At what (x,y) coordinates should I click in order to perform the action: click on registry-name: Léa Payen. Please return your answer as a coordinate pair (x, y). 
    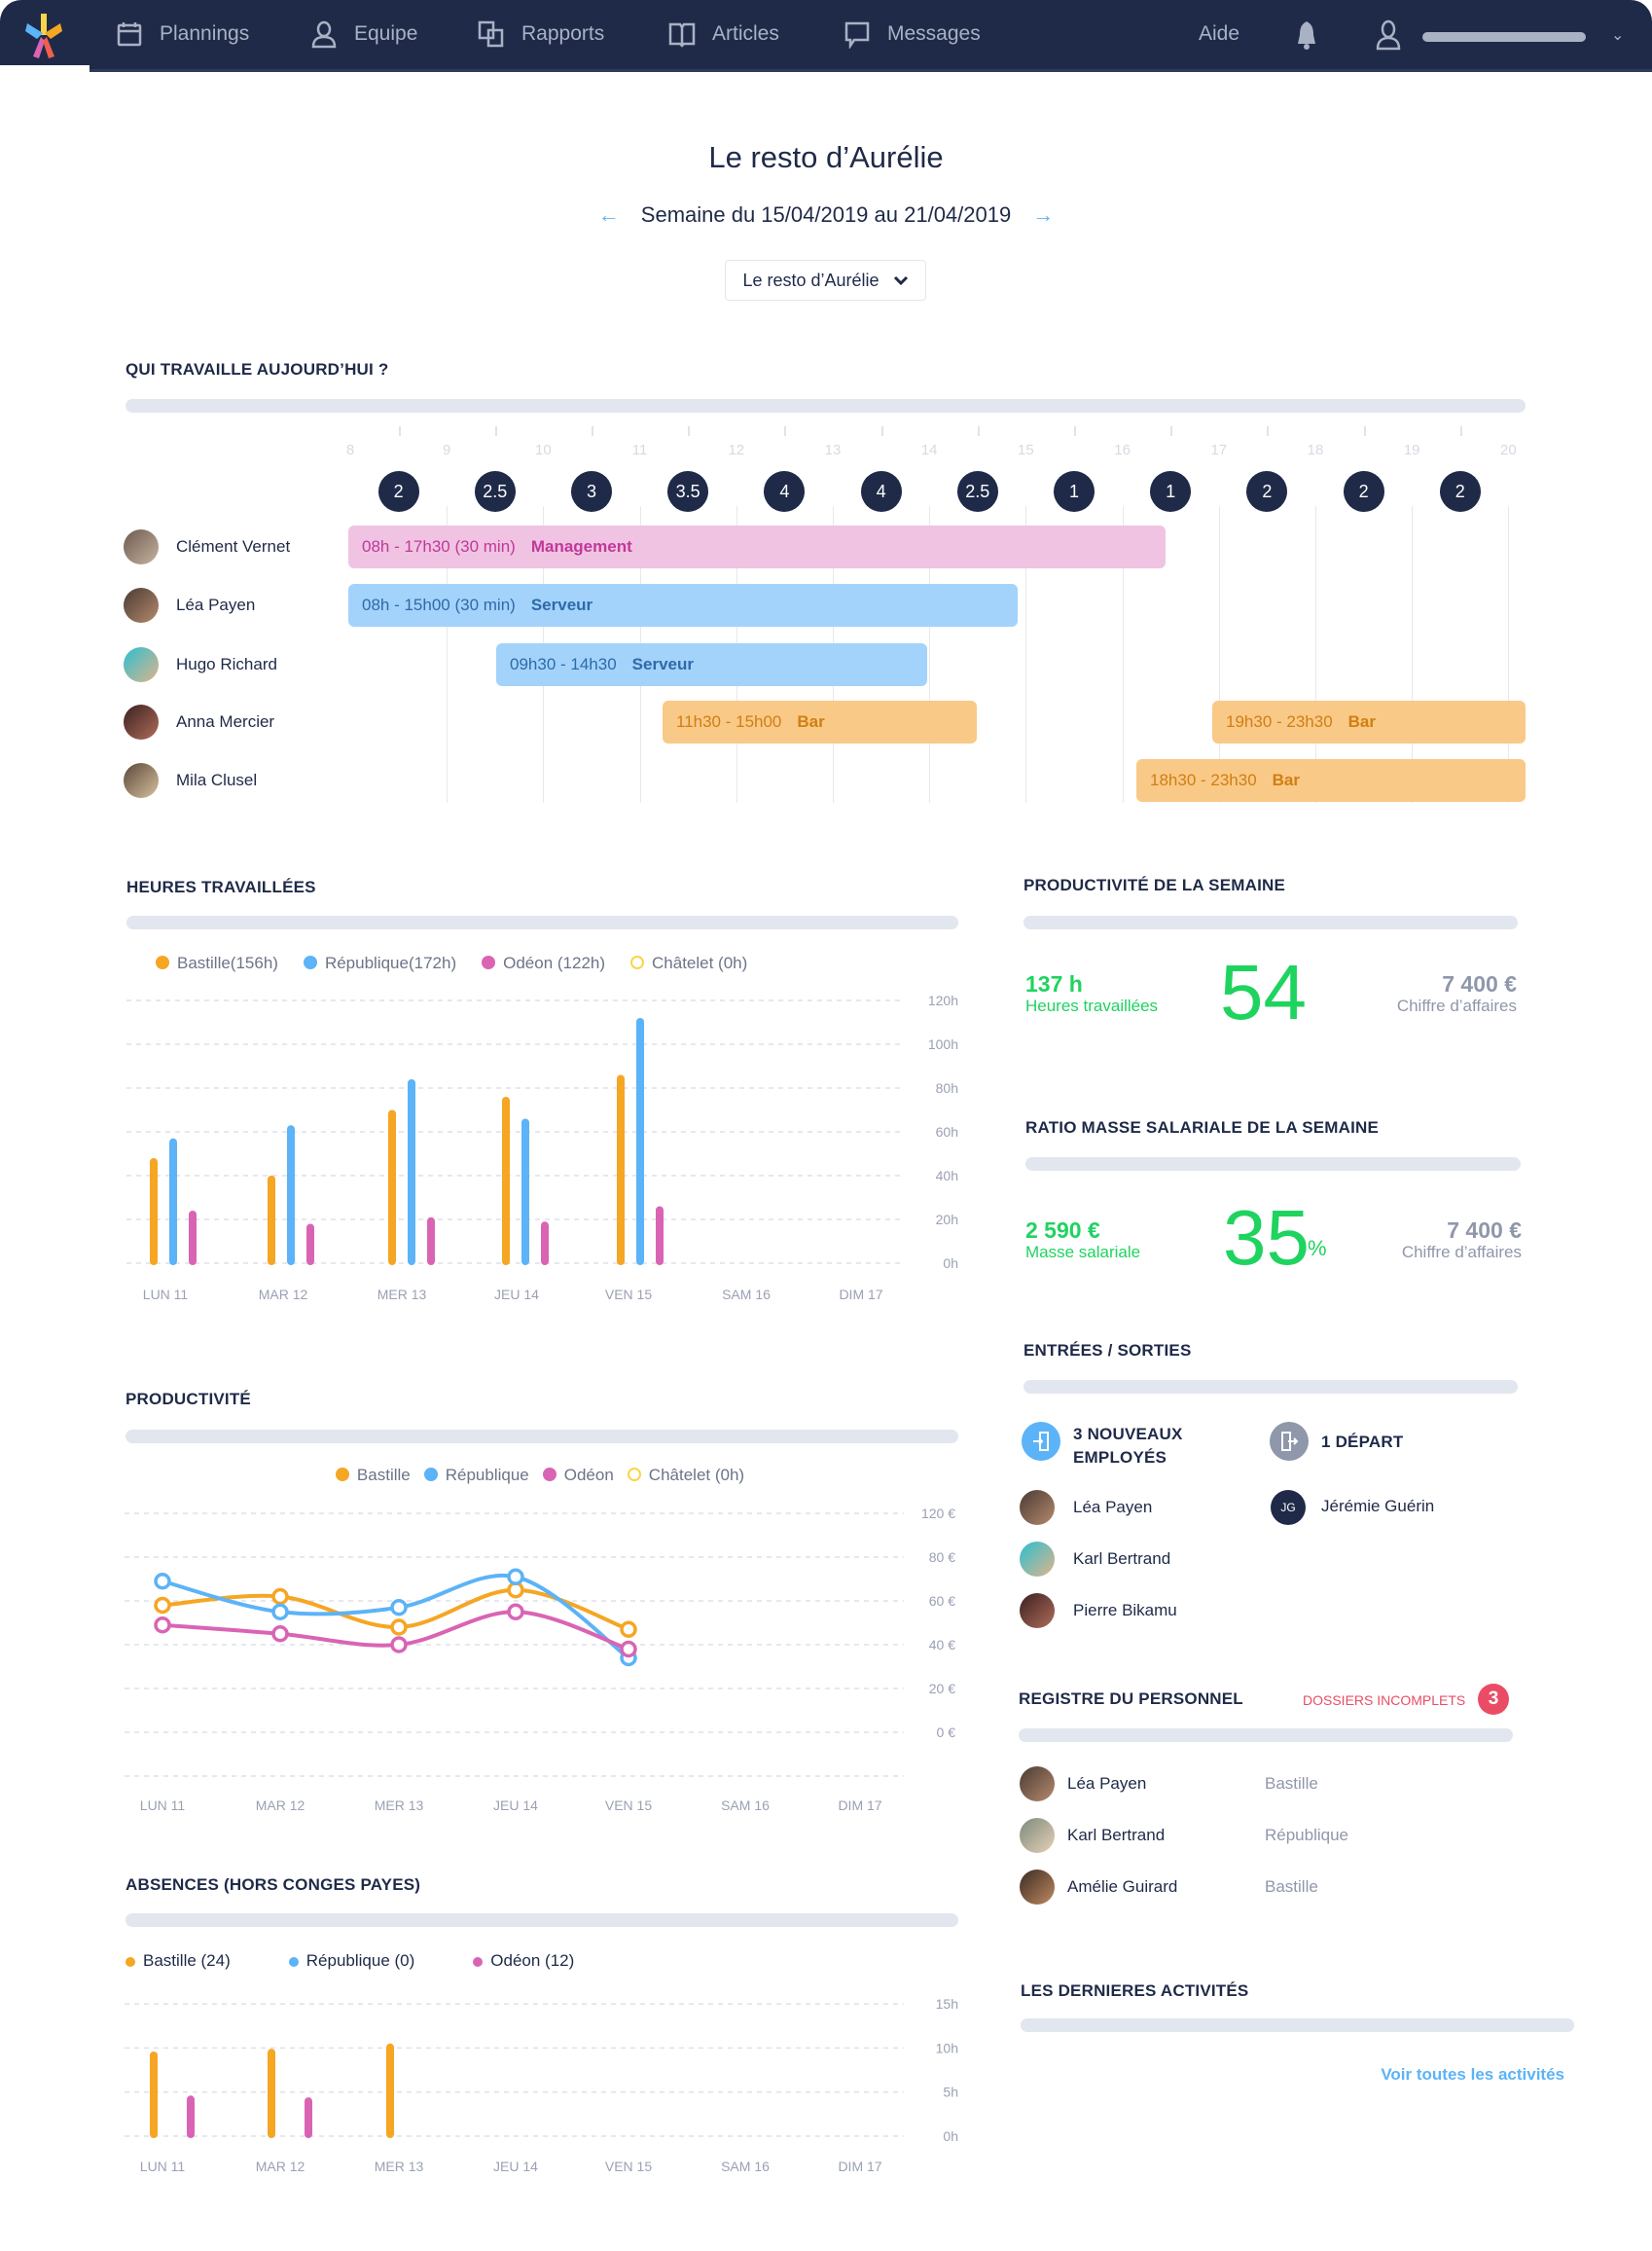
    Looking at the image, I should click on (1107, 1783).